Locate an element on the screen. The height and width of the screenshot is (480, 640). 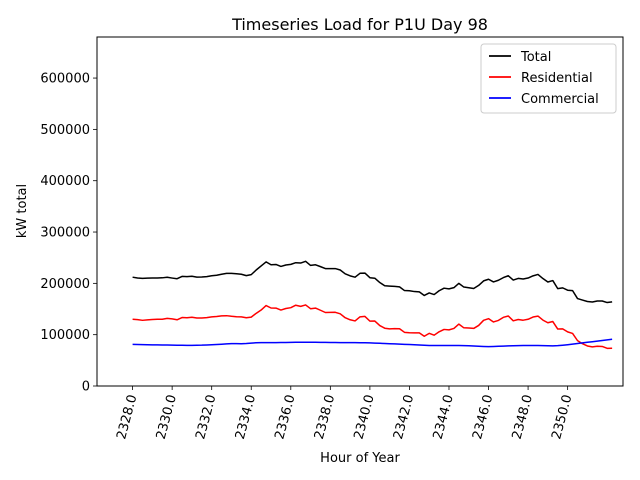
x-axis-label: Hour of Year is located at coordinates (360, 458).